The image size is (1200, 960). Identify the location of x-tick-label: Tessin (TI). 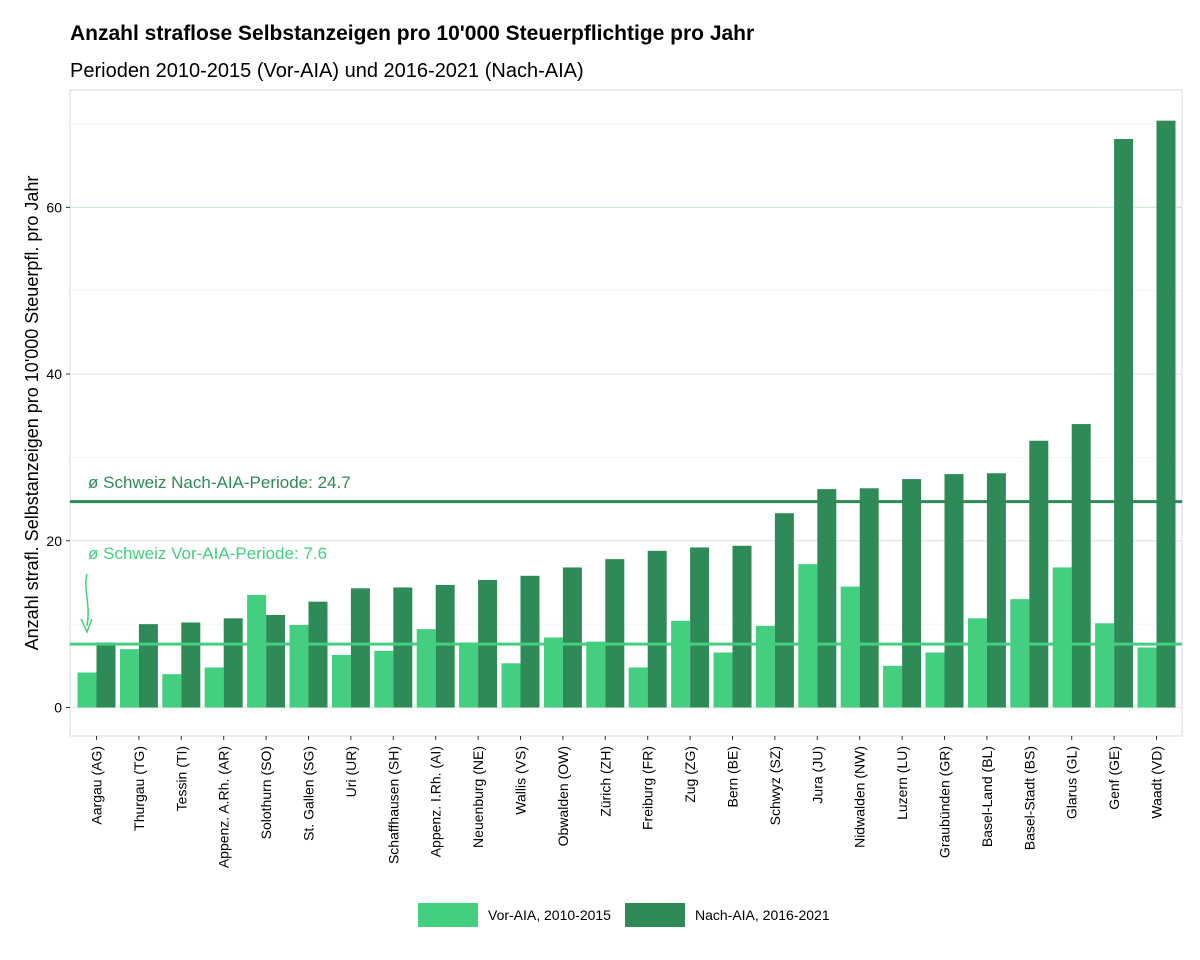
(181, 778).